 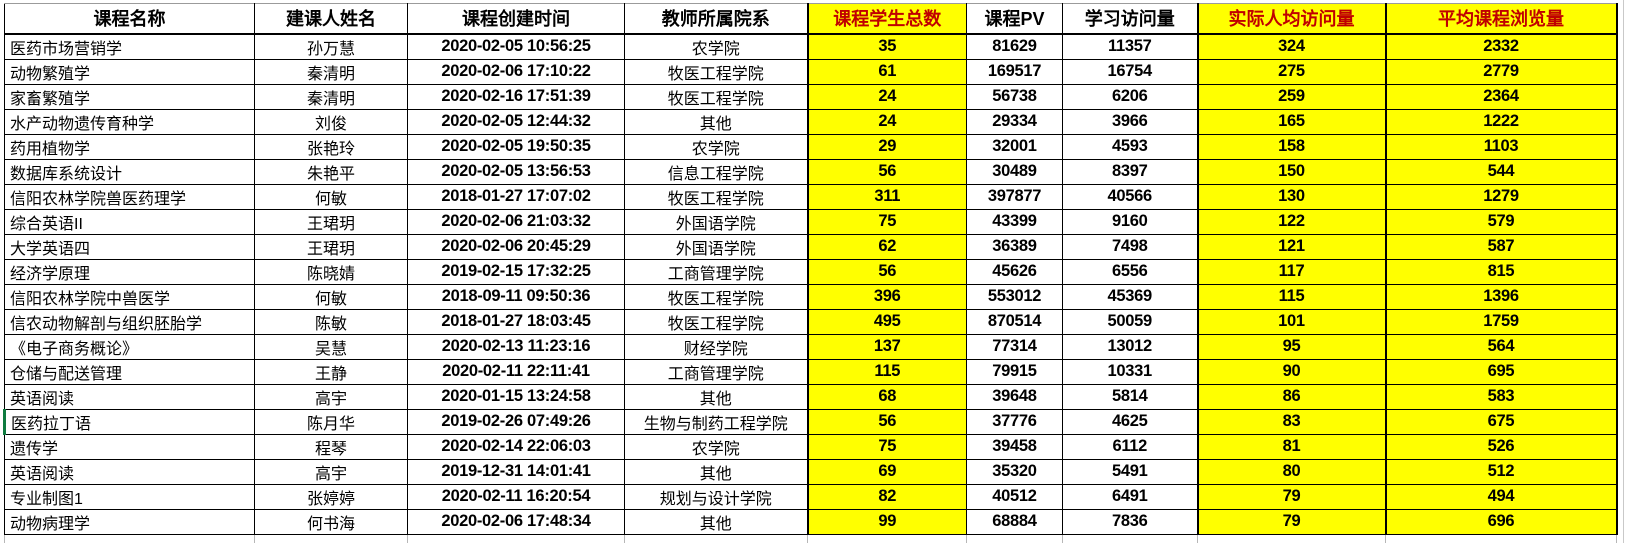 I want to click on cell-learning-visits: 7498, so click(x=1130, y=246).